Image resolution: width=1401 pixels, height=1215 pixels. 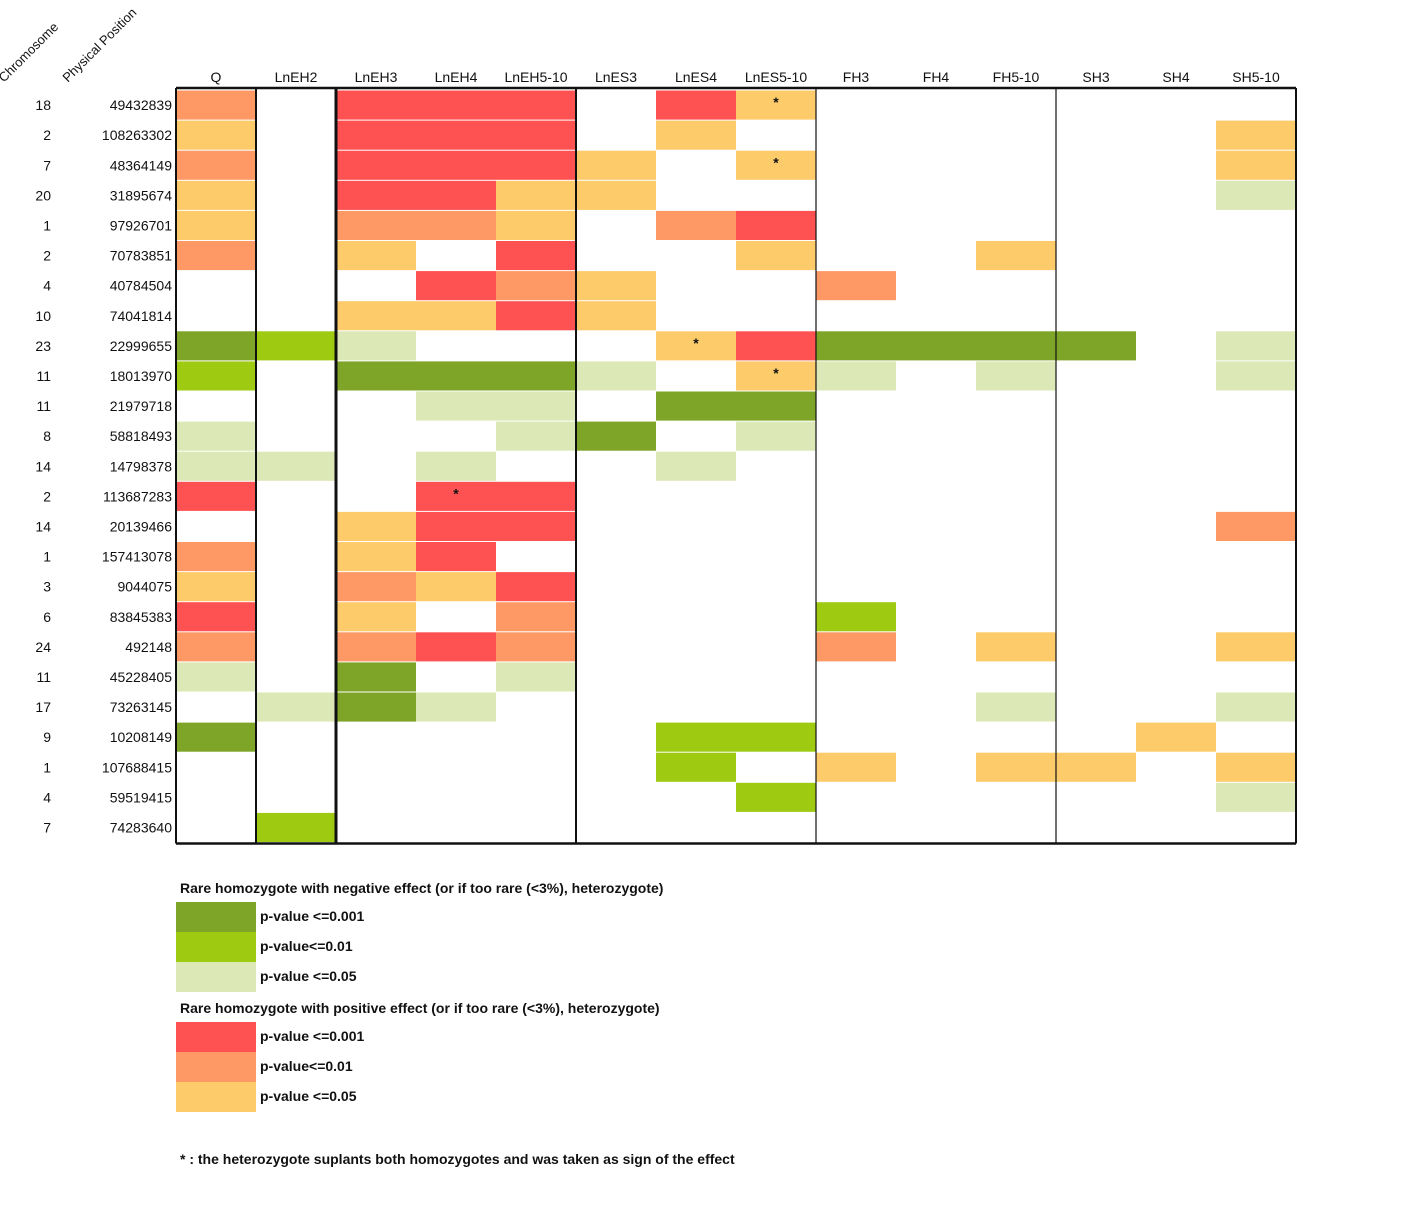 I want to click on row-position: 59519415, so click(x=141, y=797).